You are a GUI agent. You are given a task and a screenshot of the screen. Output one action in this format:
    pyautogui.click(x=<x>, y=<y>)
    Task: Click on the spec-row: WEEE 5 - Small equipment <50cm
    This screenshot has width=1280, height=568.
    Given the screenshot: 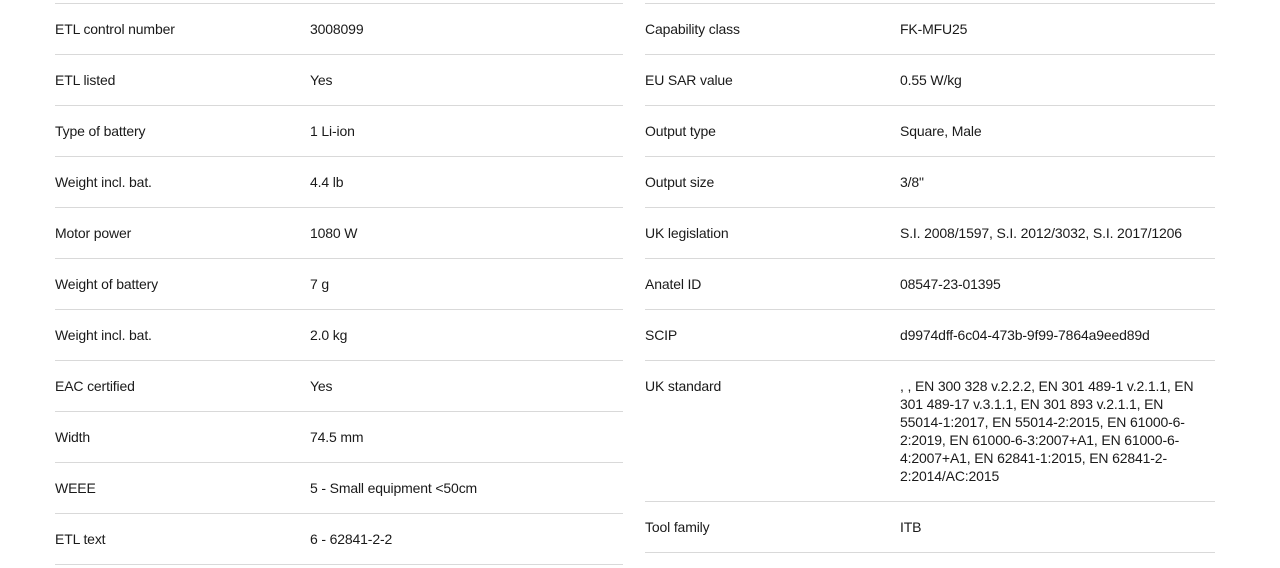 What is the action you would take?
    pyautogui.click(x=339, y=487)
    